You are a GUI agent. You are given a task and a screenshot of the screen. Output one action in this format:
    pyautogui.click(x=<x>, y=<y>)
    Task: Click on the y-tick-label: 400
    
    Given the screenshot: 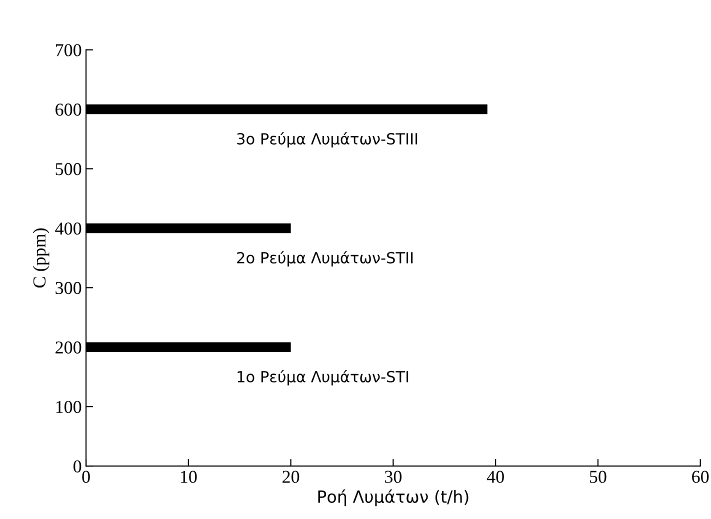 What is the action you would take?
    pyautogui.click(x=68, y=228)
    